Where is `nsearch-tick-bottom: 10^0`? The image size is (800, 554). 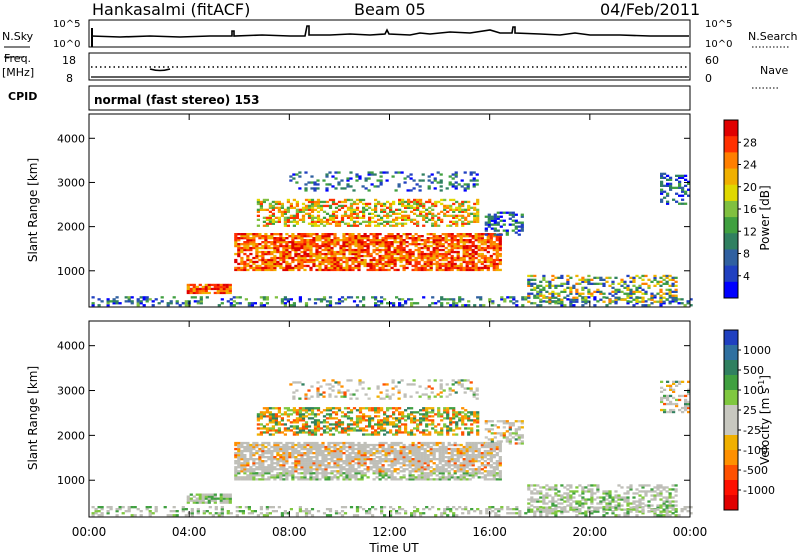 nsearch-tick-bottom: 10^0 is located at coordinates (718, 44).